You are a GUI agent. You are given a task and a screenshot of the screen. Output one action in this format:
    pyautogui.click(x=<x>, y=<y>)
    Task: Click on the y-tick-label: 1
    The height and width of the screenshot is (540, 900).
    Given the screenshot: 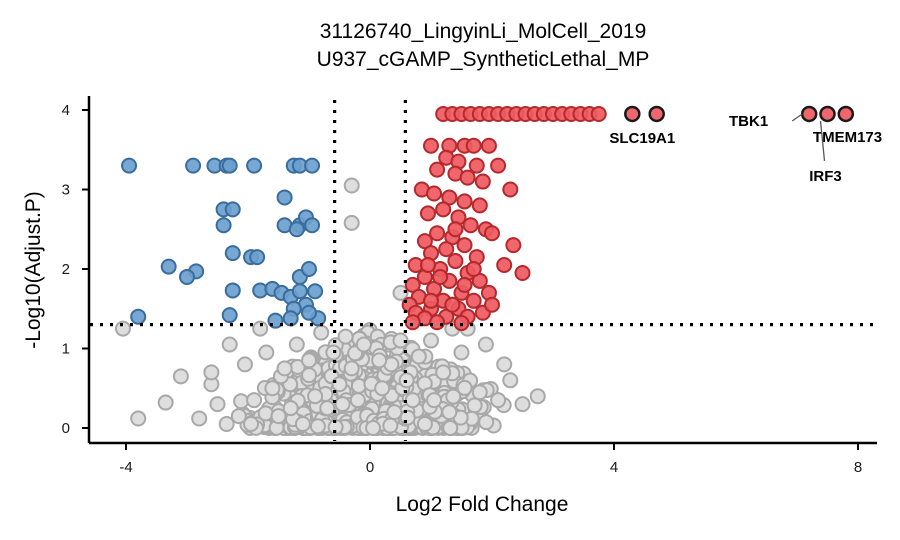 What is the action you would take?
    pyautogui.click(x=66, y=349)
    